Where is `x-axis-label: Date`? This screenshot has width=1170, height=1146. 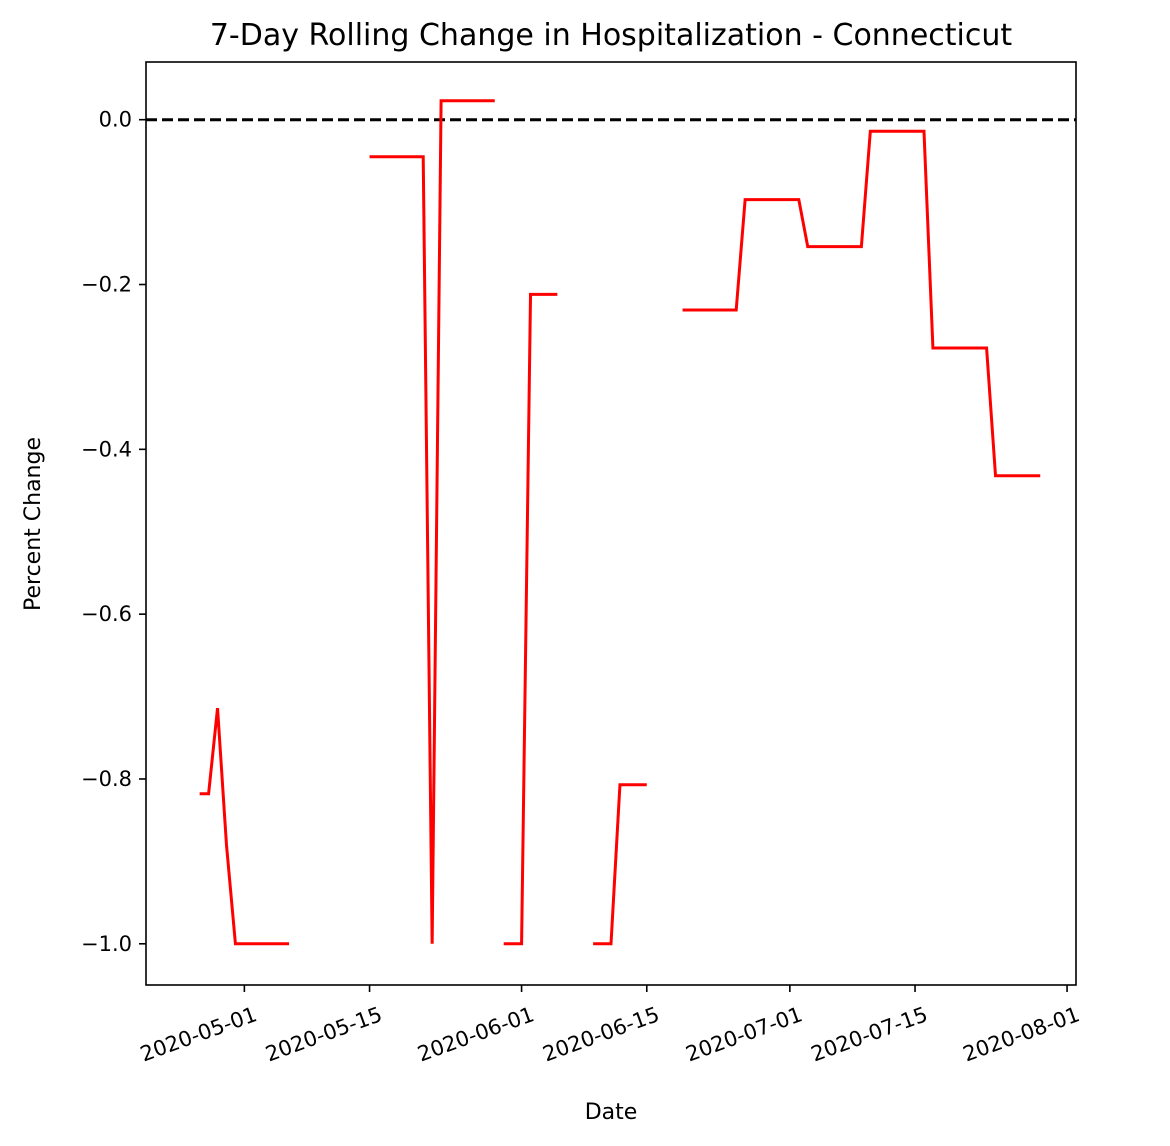
x-axis-label: Date is located at coordinates (611, 1112).